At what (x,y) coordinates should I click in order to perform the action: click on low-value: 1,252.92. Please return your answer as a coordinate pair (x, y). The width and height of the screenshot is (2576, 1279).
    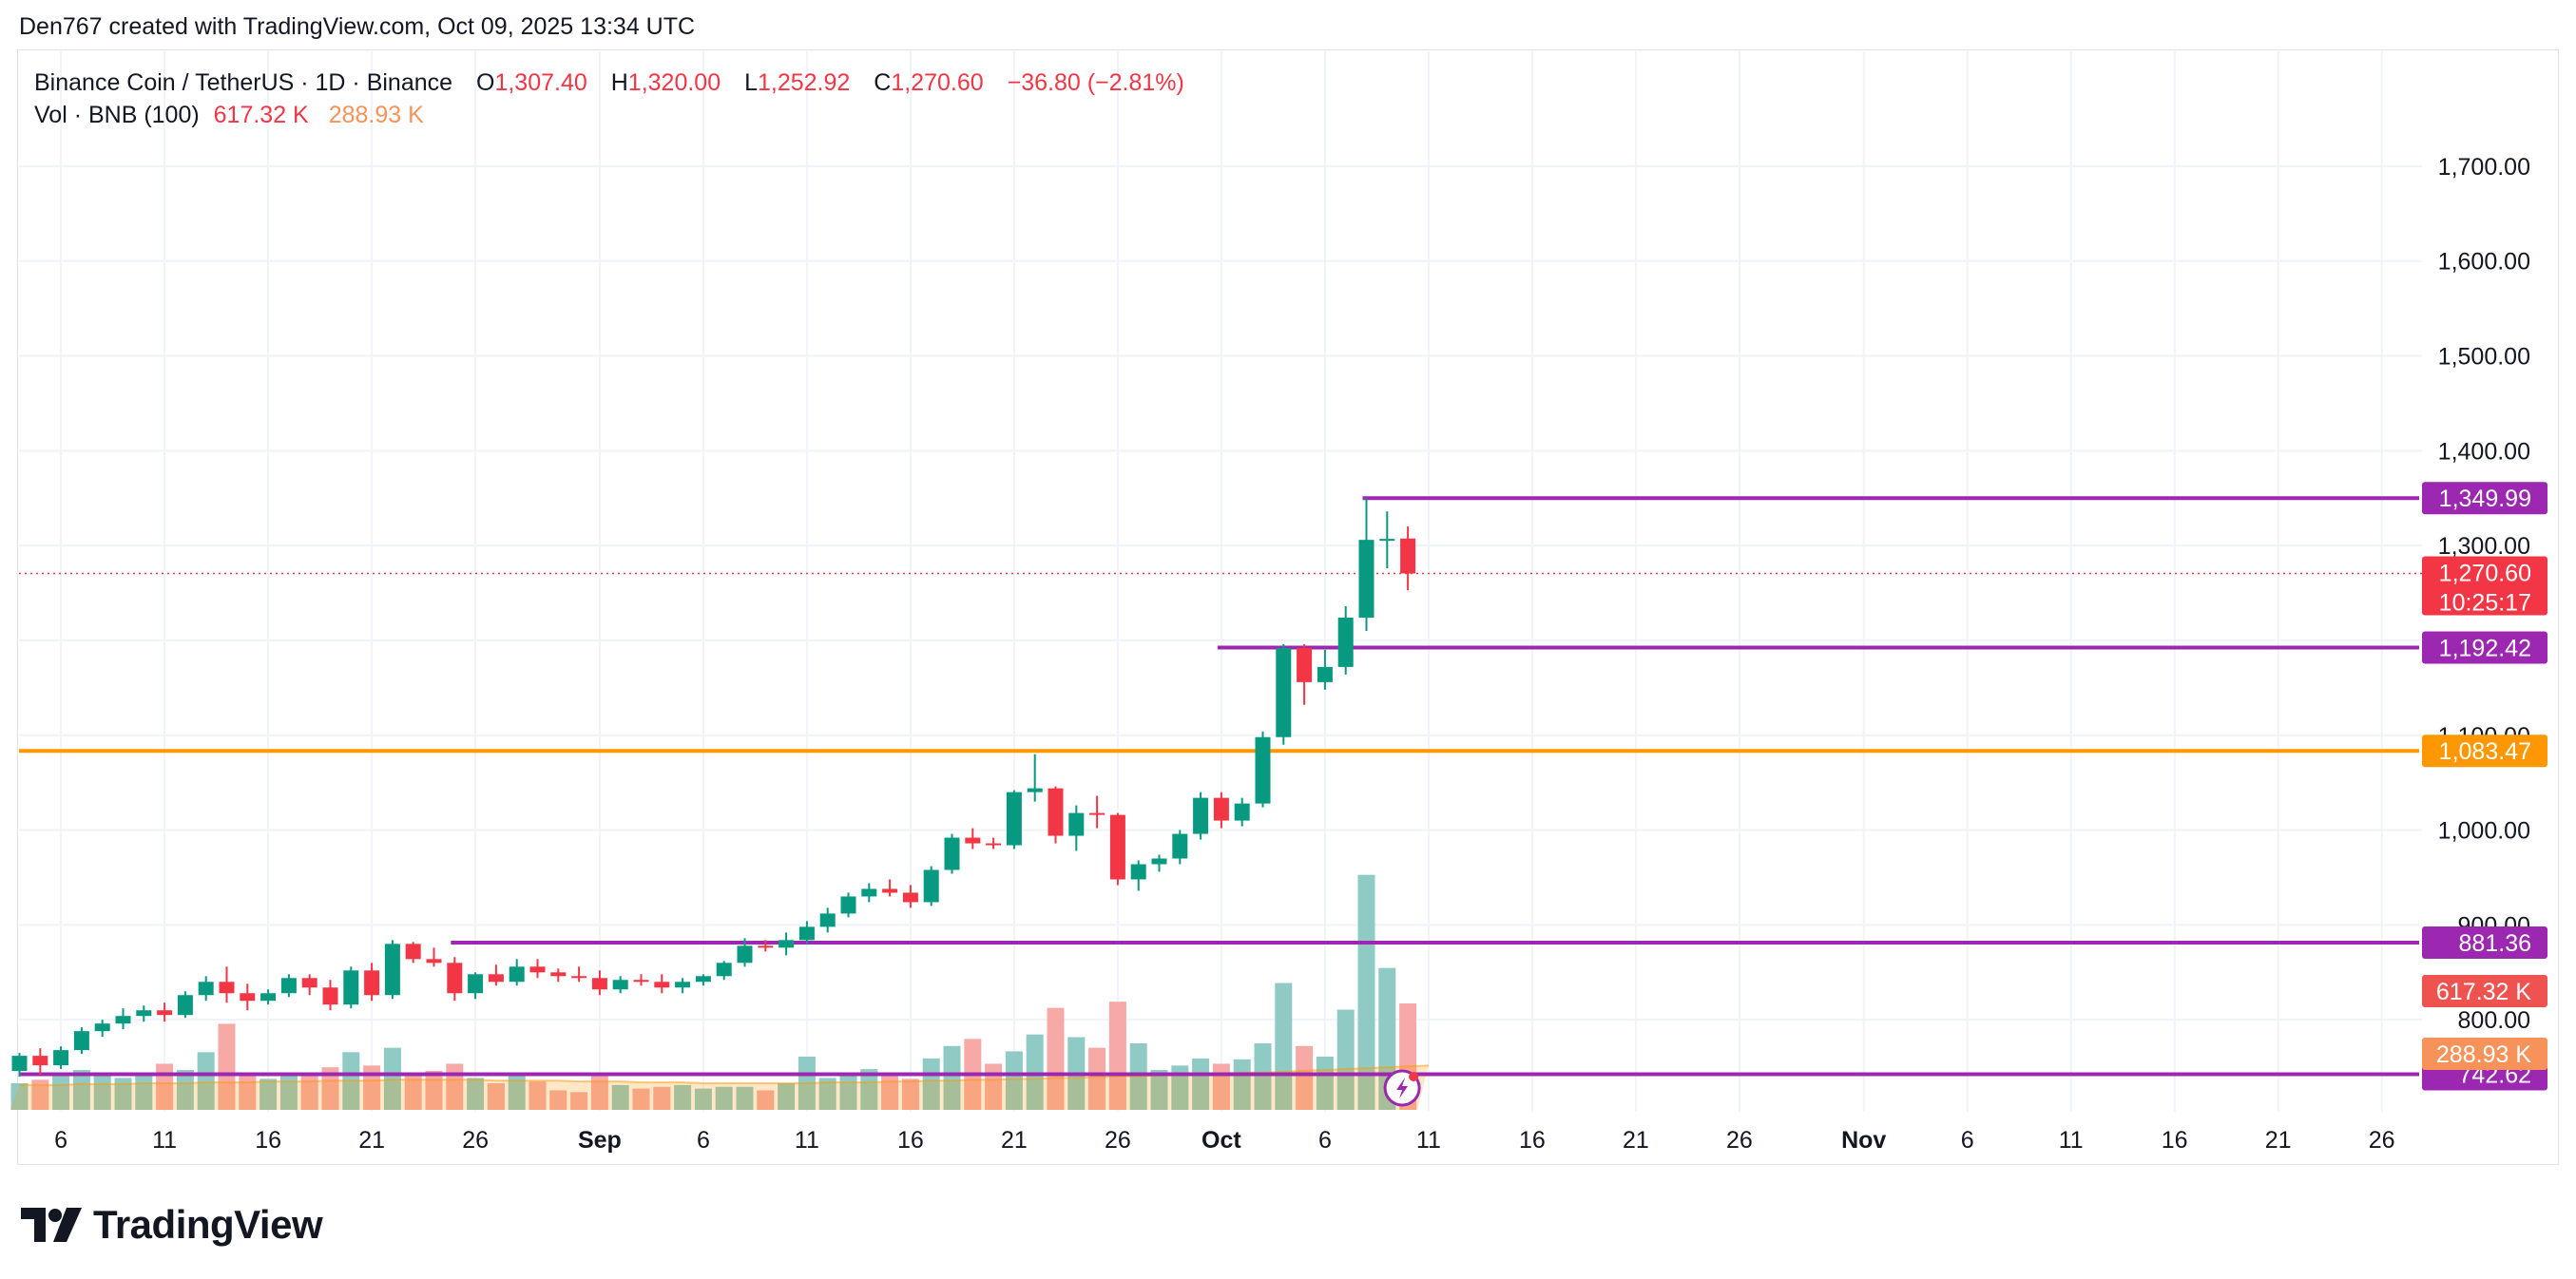
    Looking at the image, I should click on (804, 82).